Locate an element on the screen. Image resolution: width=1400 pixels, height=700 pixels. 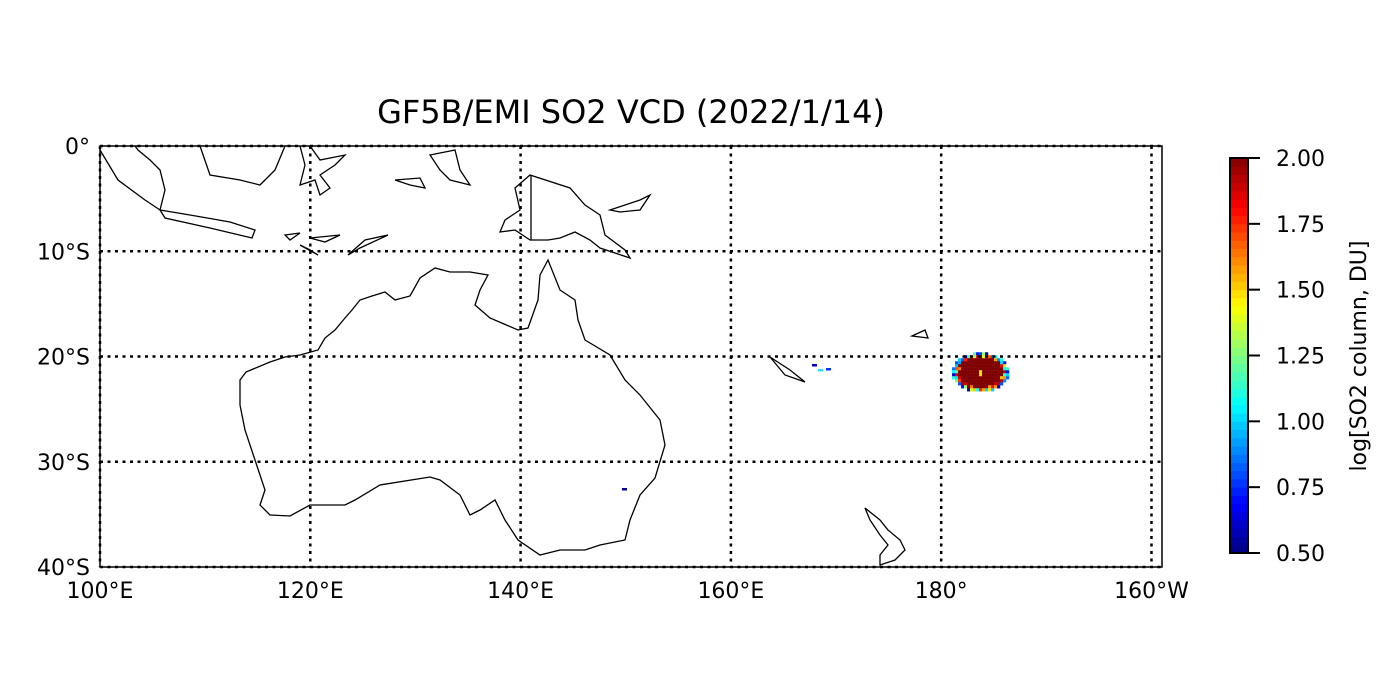
colorbar-label: log[SO2 column, DU] is located at coordinates (1359, 356).